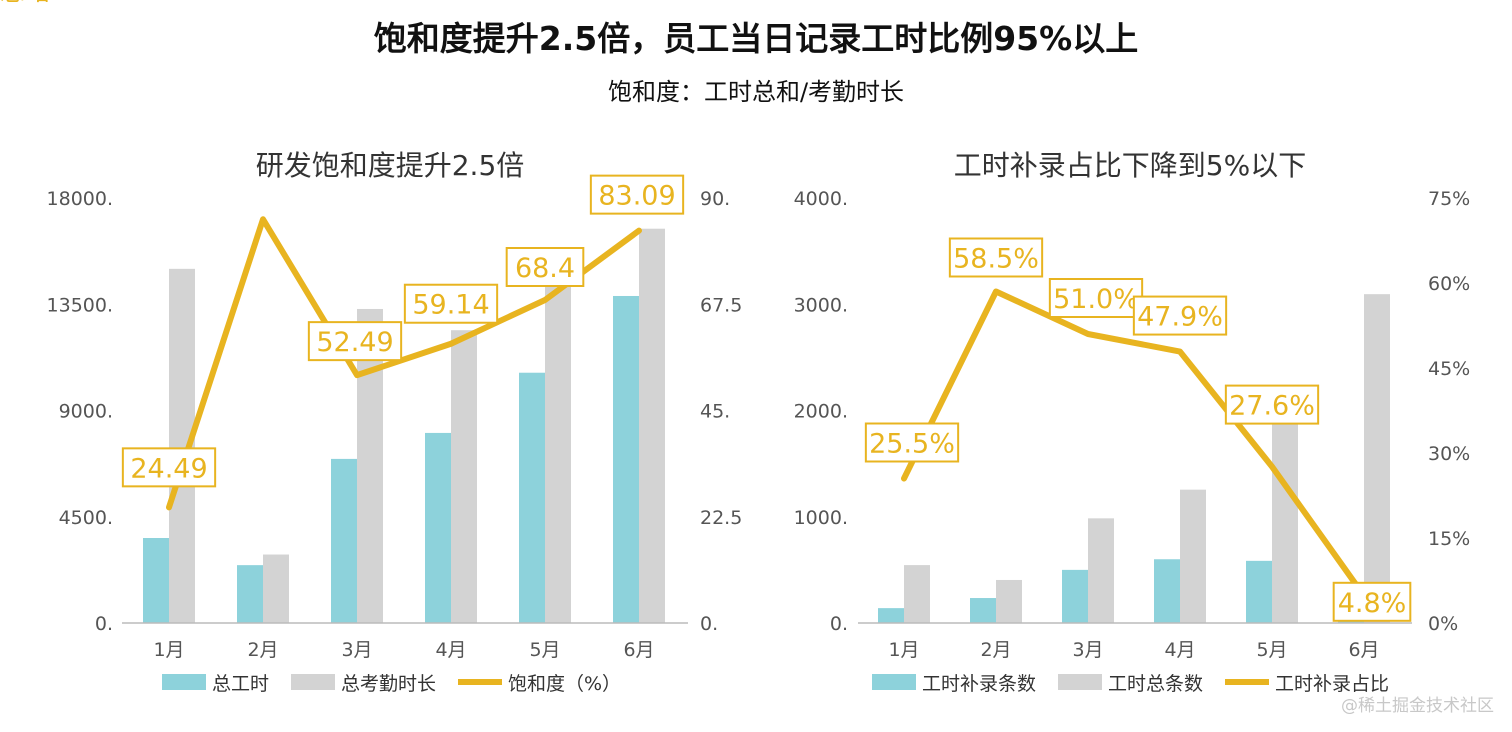  Describe the element at coordinates (390, 165) in the screenshot. I see `chart-title: 研发饱和度提升2.5倍` at that location.